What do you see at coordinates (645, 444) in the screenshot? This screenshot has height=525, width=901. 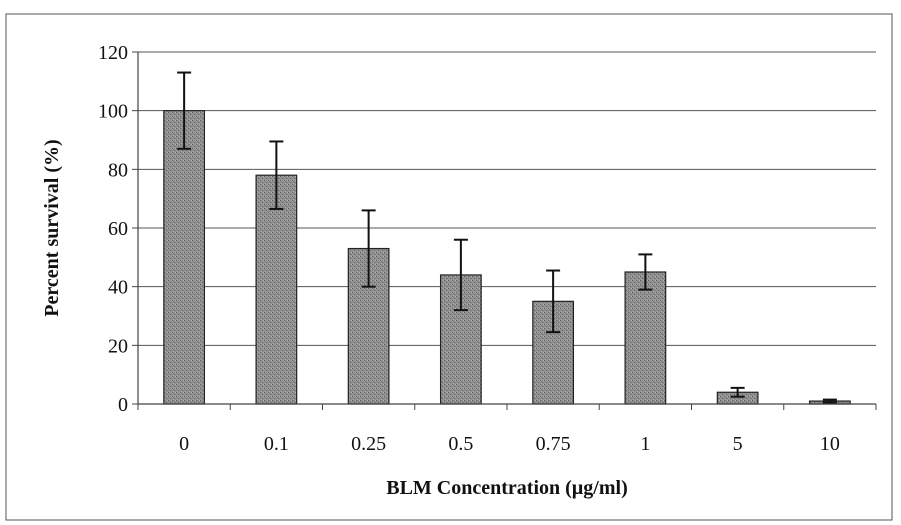 I see `x-tick-label: 1` at bounding box center [645, 444].